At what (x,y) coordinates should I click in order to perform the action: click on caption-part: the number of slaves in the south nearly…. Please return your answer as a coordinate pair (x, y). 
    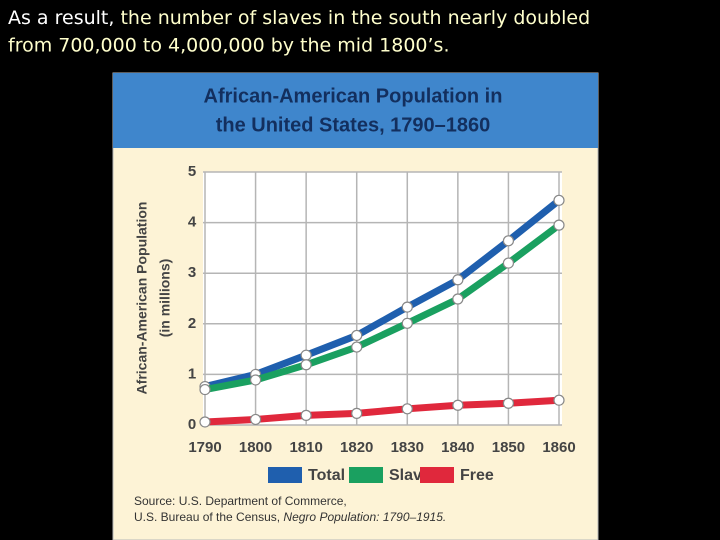
    Looking at the image, I should click on (355, 18).